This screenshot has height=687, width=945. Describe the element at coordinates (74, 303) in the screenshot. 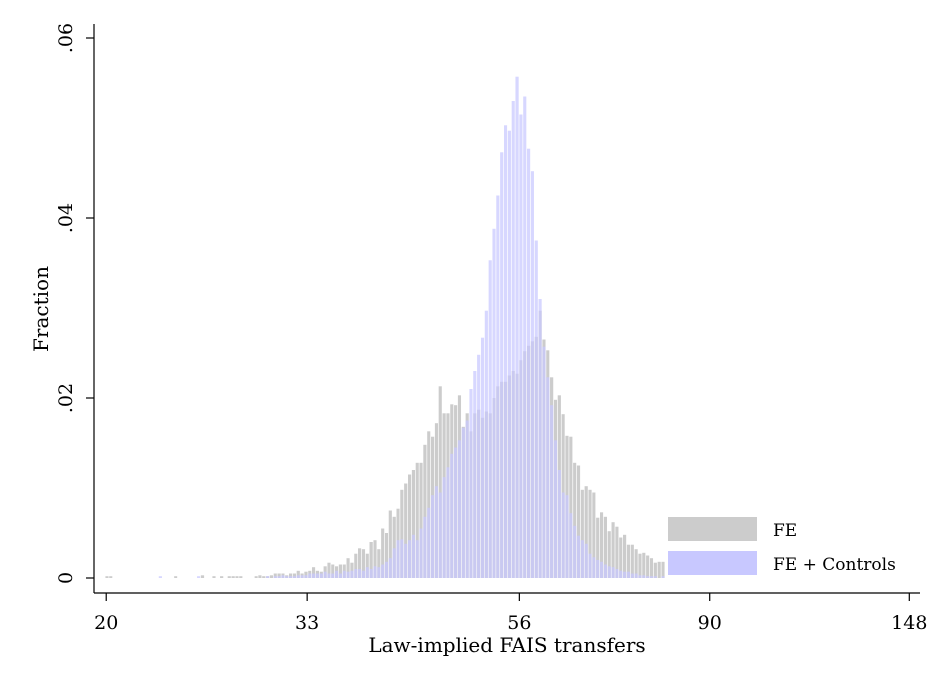

I see `y-axis-ticks: 0 .02 .04 .06` at that location.